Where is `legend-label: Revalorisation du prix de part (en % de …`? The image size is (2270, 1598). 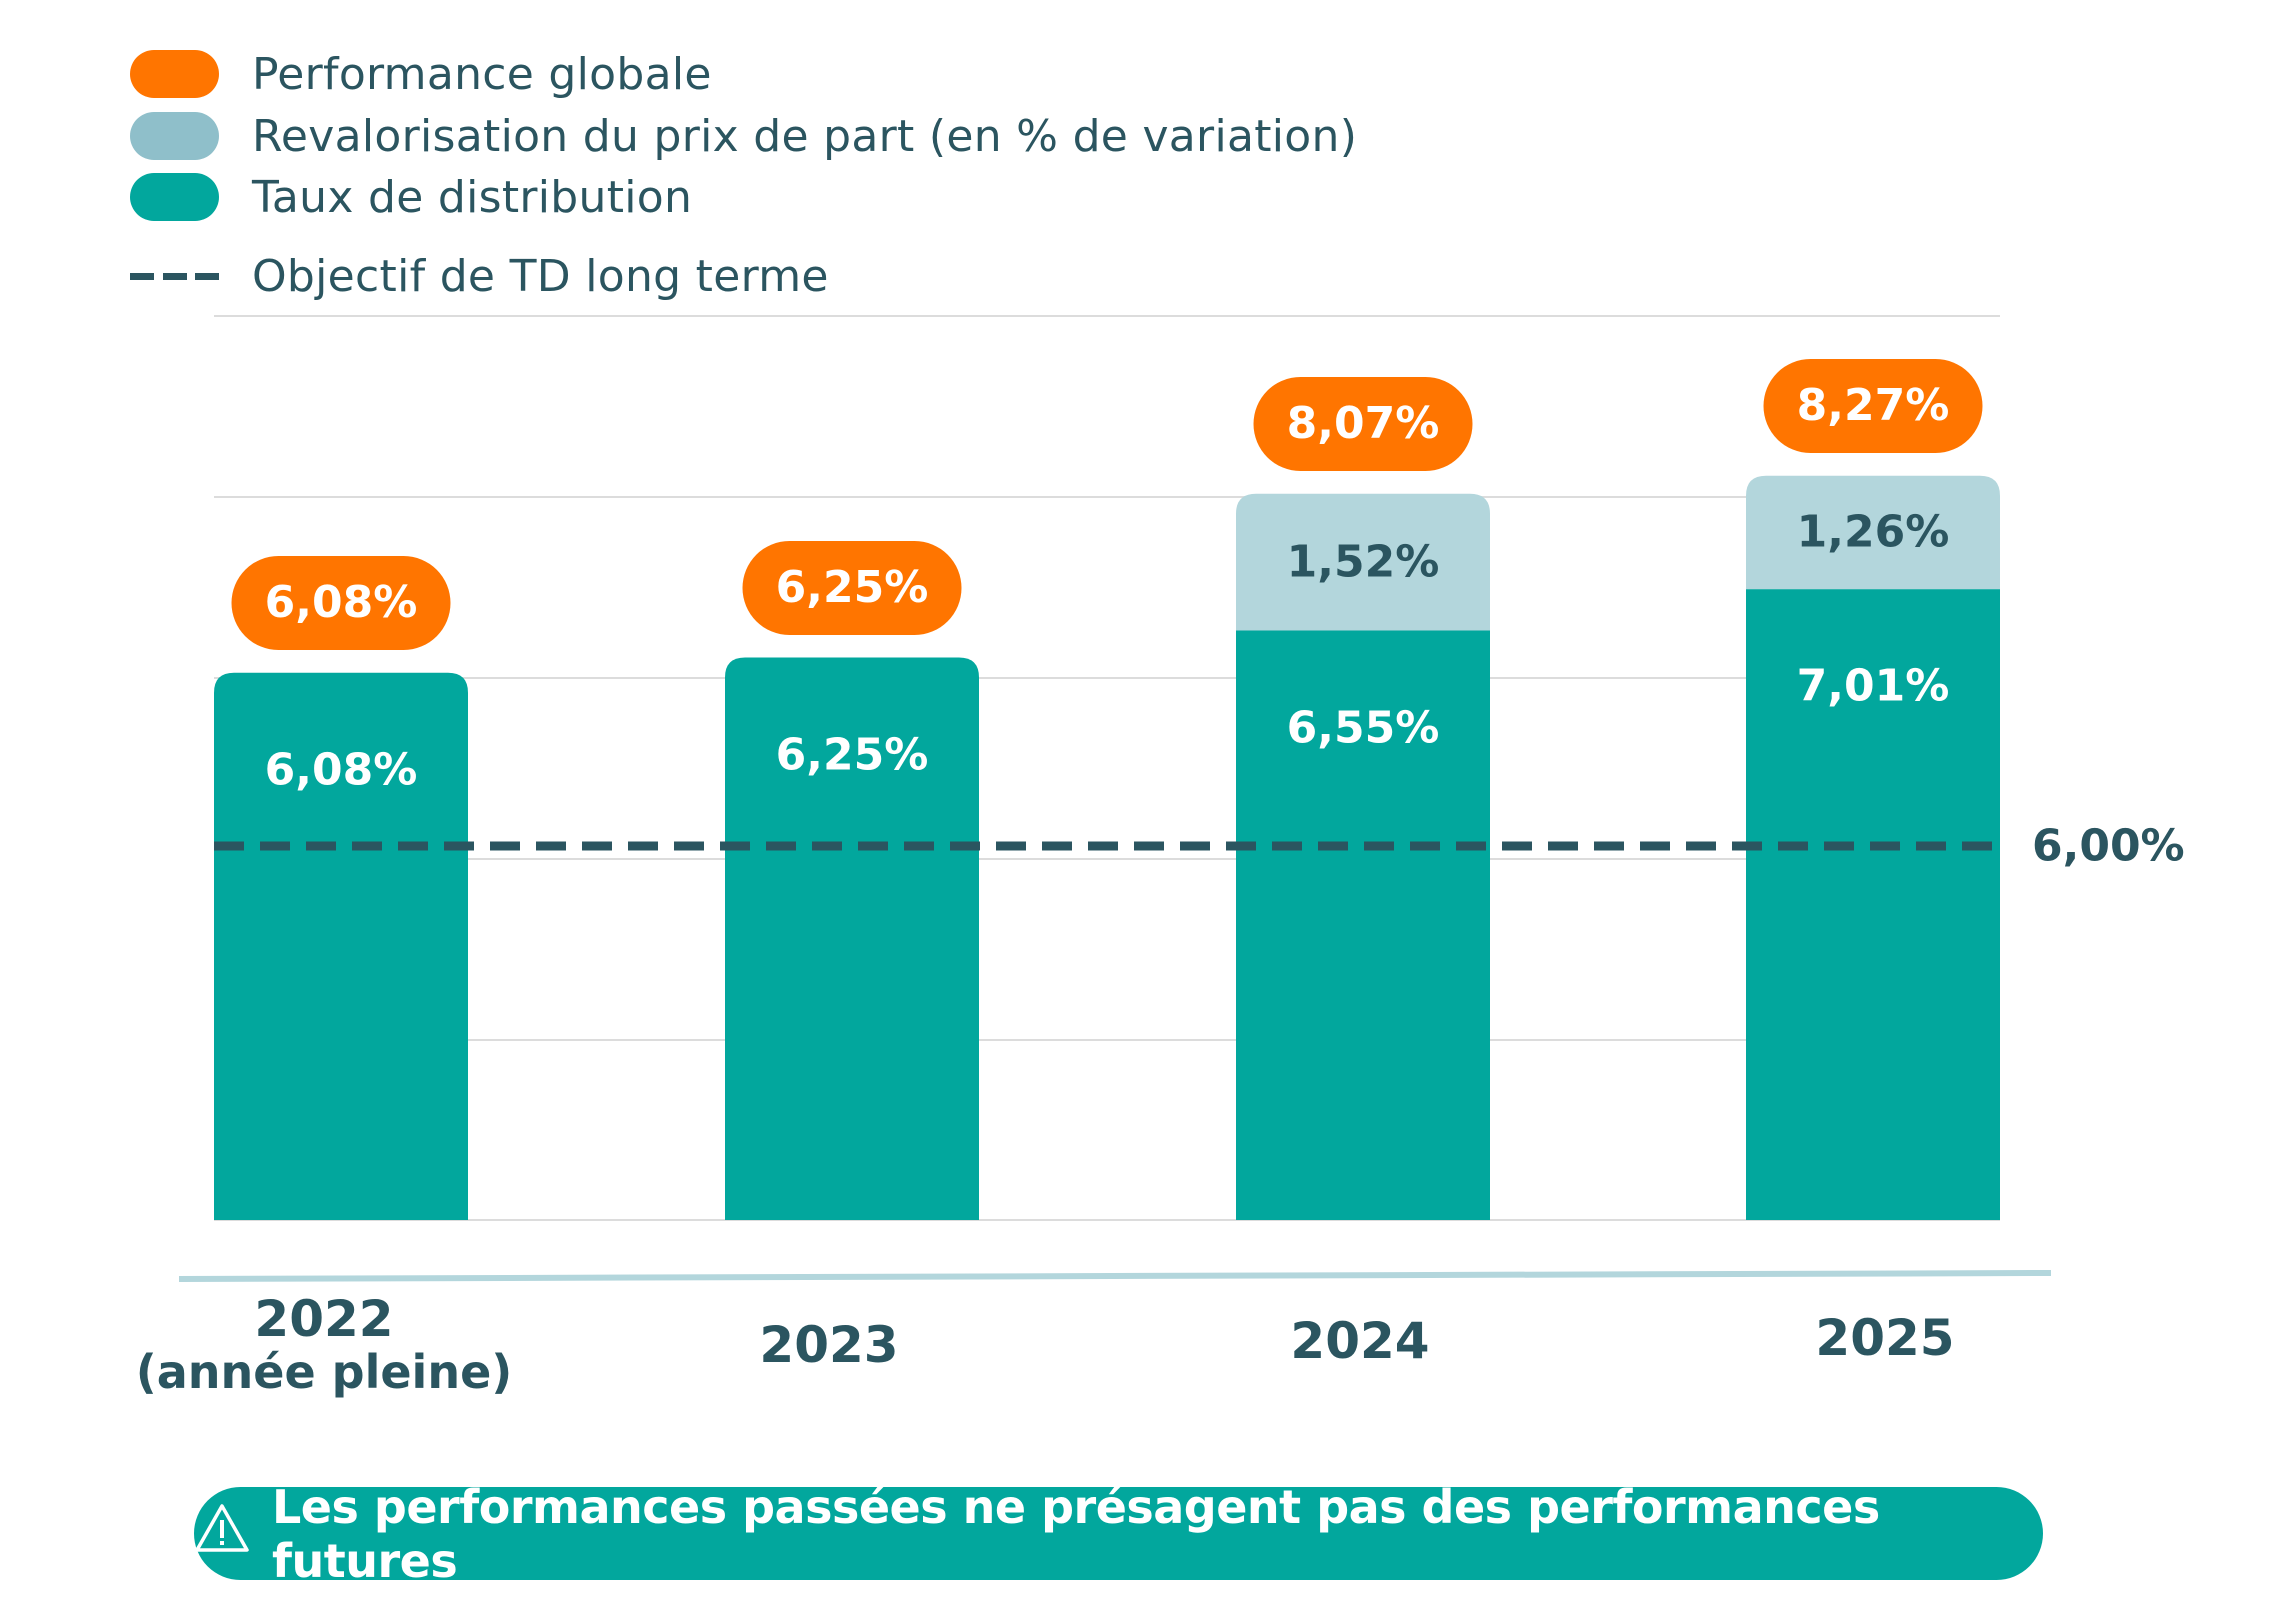
legend-label: Revalorisation du prix de part (en % de … is located at coordinates (805, 136).